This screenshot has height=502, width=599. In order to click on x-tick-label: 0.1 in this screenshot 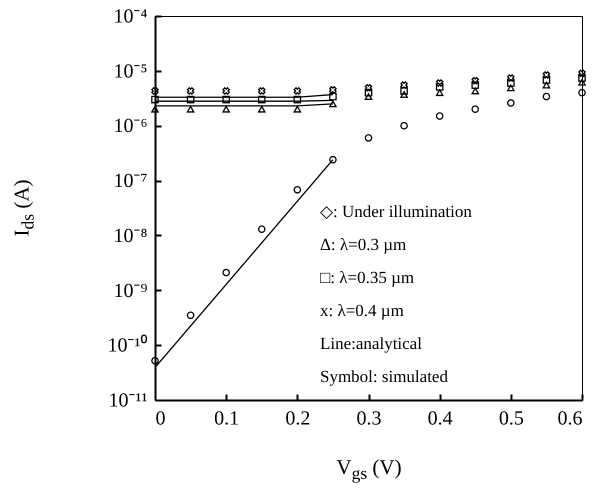, I will do `click(227, 419)`.